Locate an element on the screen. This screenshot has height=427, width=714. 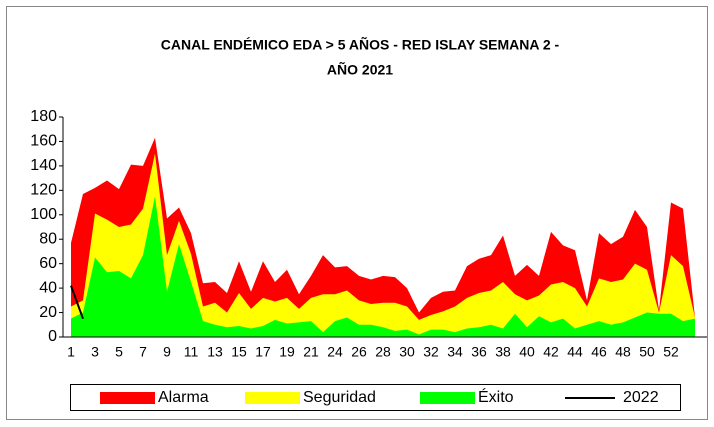
x-tick-label: 1 is located at coordinates (71, 352).